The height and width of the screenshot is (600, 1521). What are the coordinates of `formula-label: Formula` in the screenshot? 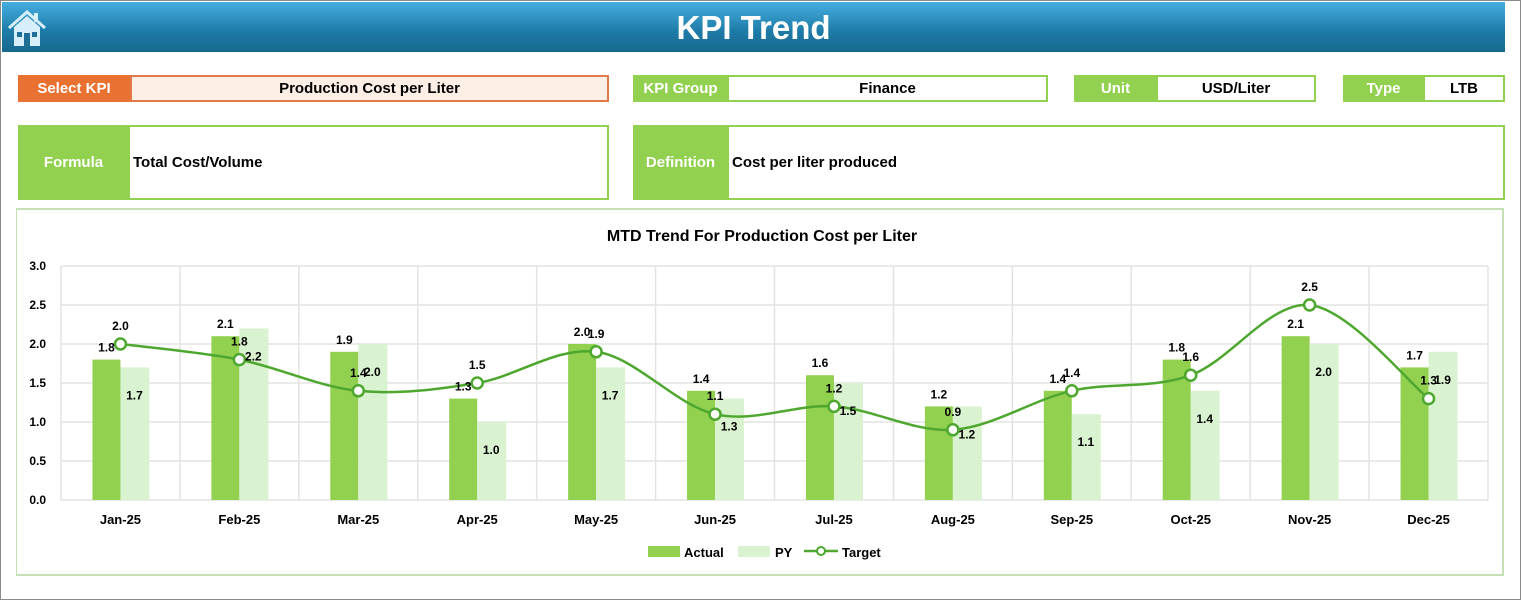 It's located at (73, 162).